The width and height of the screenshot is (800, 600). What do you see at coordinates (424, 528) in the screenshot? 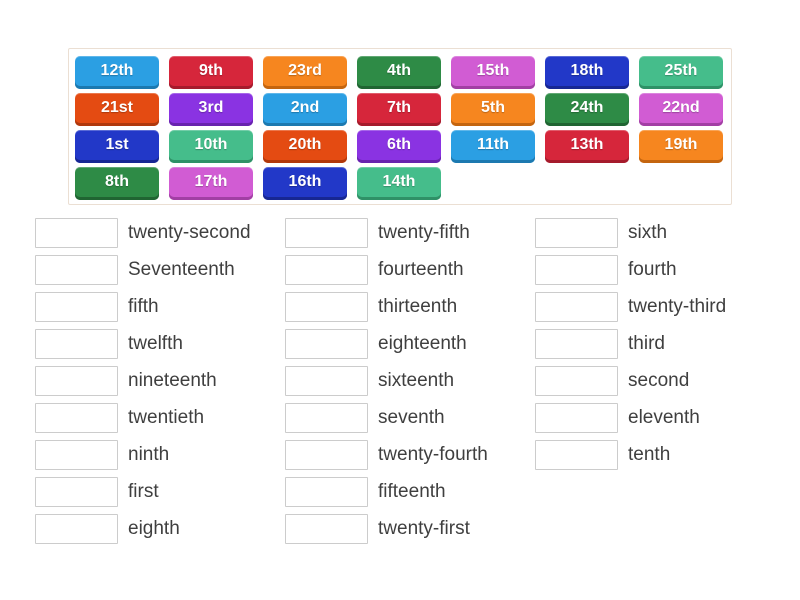
I see `match-label: twenty-first` at bounding box center [424, 528].